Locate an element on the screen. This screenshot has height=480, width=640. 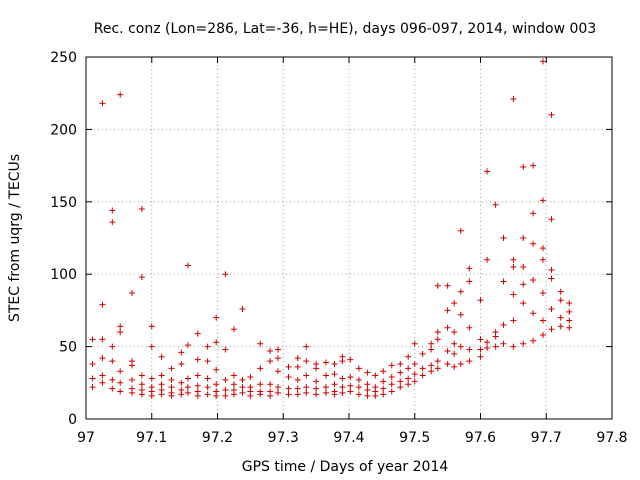
y-tick-label: 100 is located at coordinates (63, 275).